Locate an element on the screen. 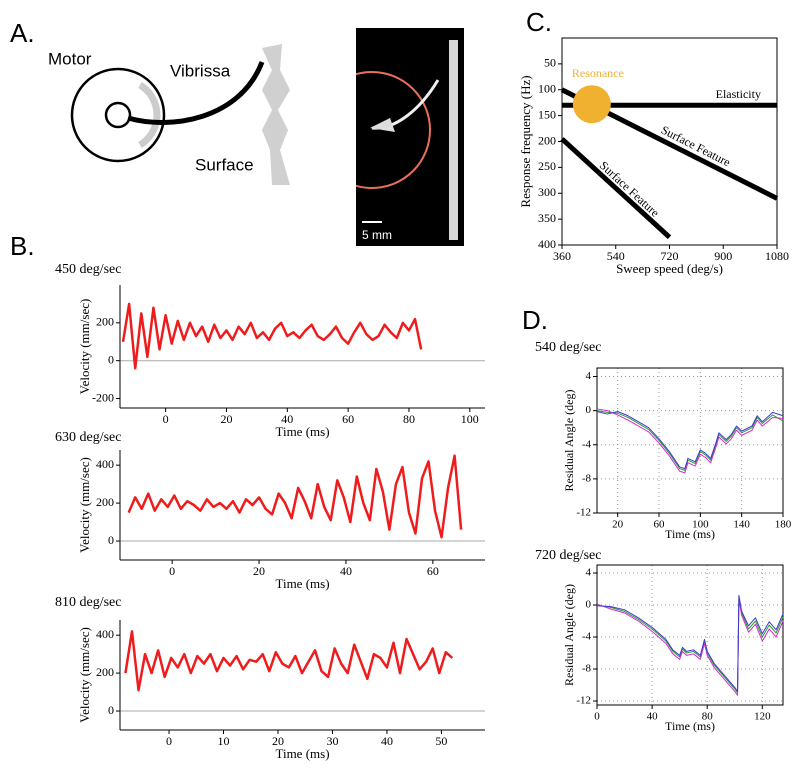 This screenshot has width=800, height=784. motor-outer is located at coordinates (118, 115).